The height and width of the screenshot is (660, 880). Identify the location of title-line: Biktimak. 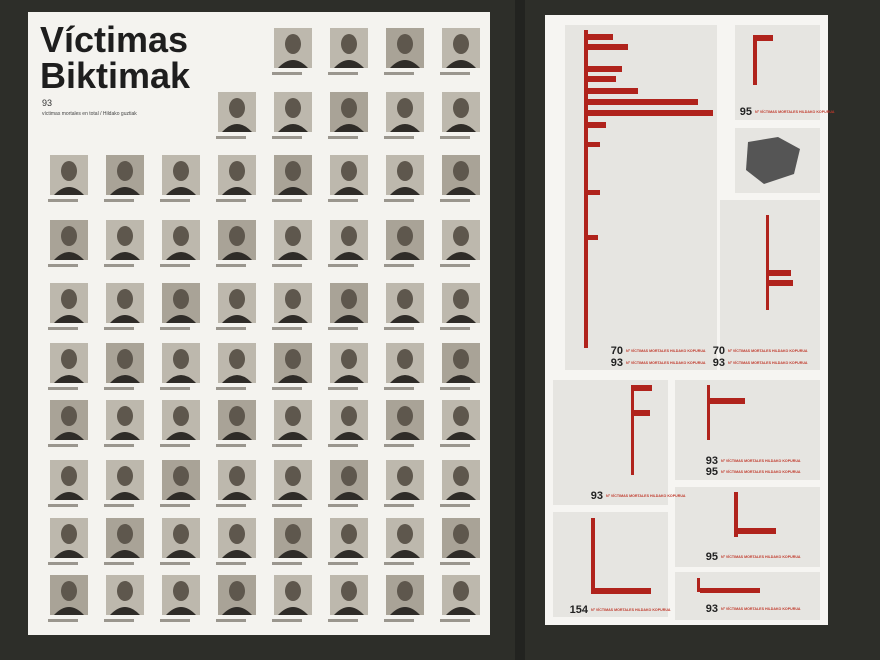
(115, 75).